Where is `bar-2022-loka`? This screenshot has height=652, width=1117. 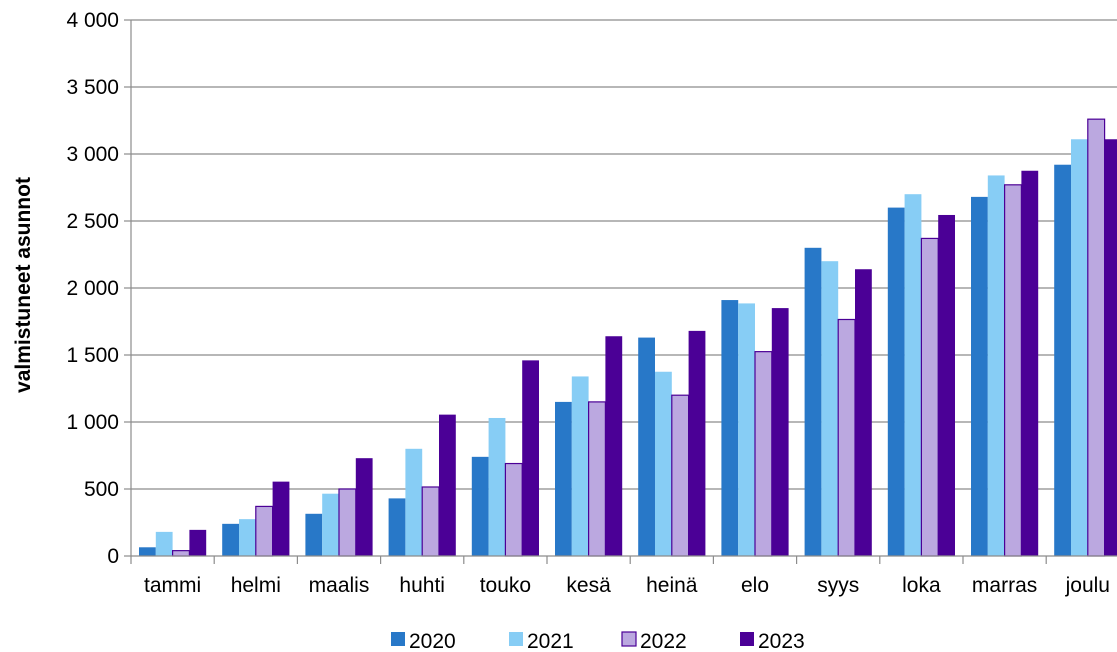 bar-2022-loka is located at coordinates (929, 397).